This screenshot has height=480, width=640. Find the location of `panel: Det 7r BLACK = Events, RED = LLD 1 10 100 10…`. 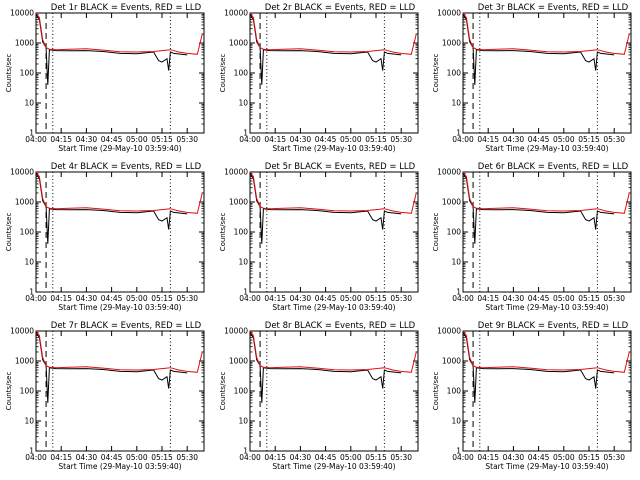

panel: Det 7r BLACK = Events, RED = LLD 1 10 100 10… is located at coordinates (105, 396).